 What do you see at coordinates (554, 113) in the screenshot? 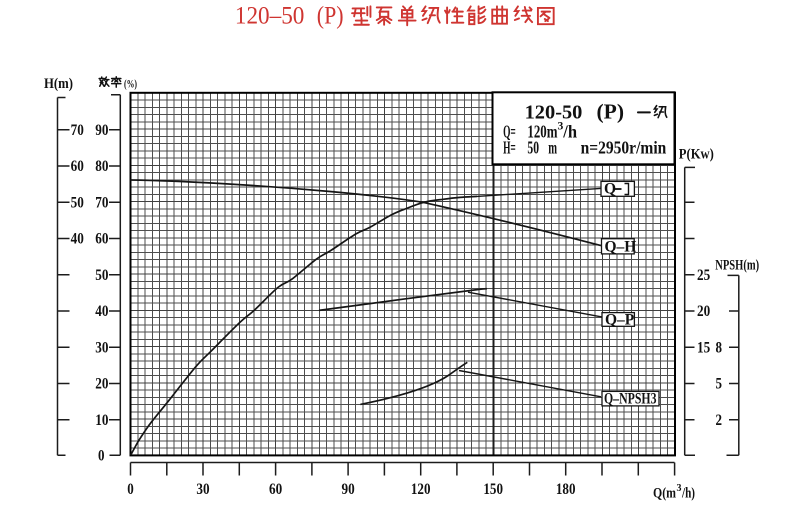
I see `svg-text: 120-50` at bounding box center [554, 113].